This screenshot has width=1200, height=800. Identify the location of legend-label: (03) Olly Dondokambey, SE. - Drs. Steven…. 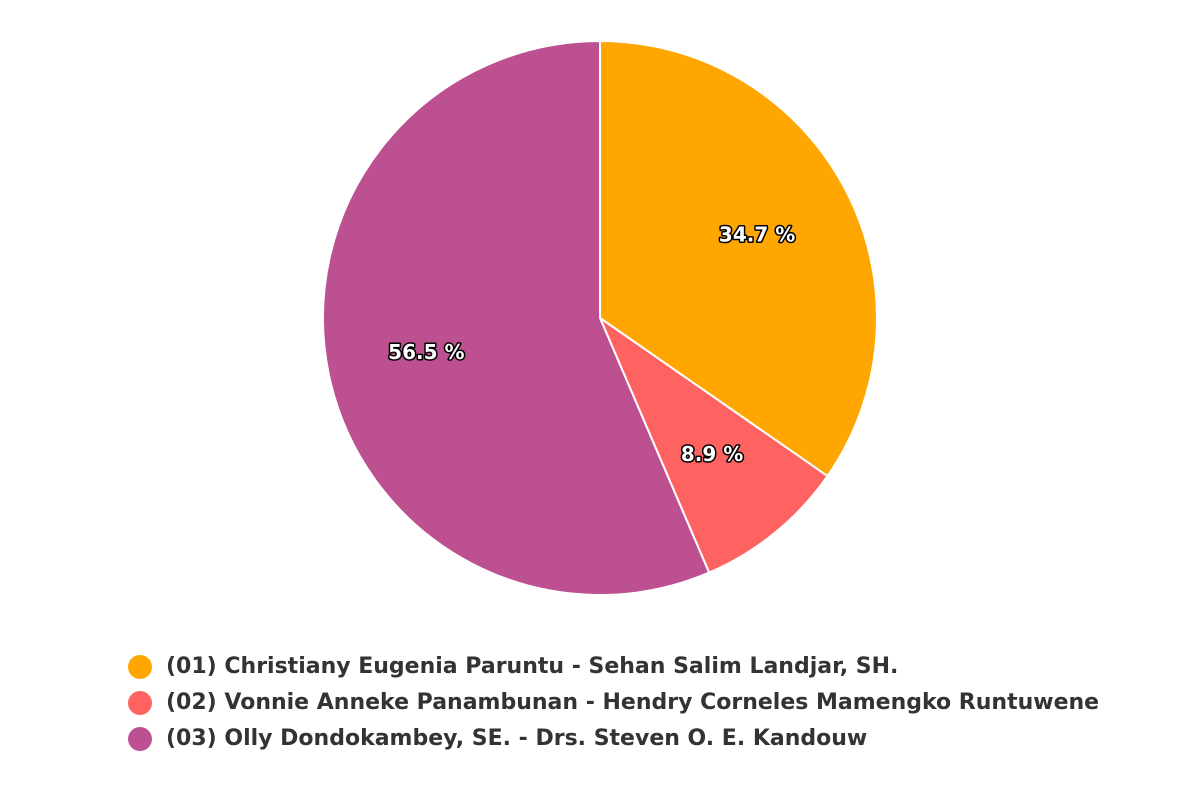
(516, 738).